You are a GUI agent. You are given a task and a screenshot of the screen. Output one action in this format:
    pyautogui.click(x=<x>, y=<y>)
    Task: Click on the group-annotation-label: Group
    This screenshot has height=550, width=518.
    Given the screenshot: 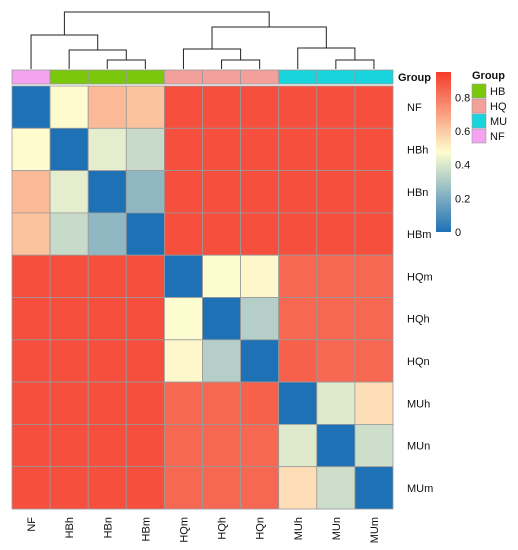 What is the action you would take?
    pyautogui.click(x=414, y=78)
    